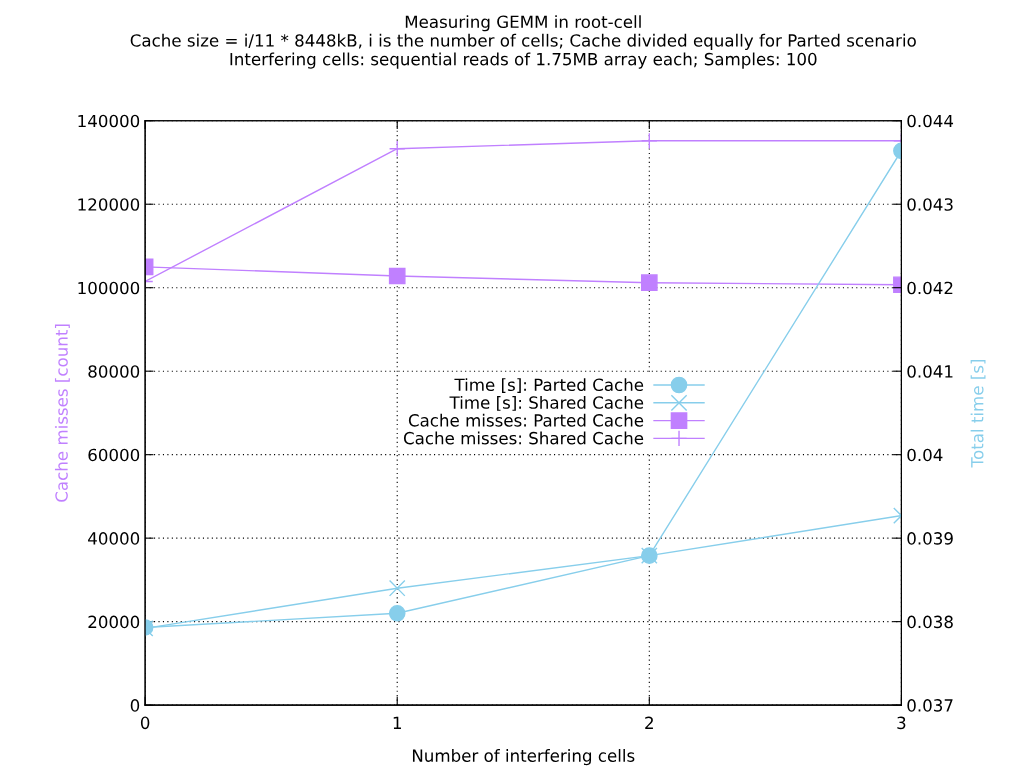  I want to click on y-tick-label: 40000, so click(114, 538).